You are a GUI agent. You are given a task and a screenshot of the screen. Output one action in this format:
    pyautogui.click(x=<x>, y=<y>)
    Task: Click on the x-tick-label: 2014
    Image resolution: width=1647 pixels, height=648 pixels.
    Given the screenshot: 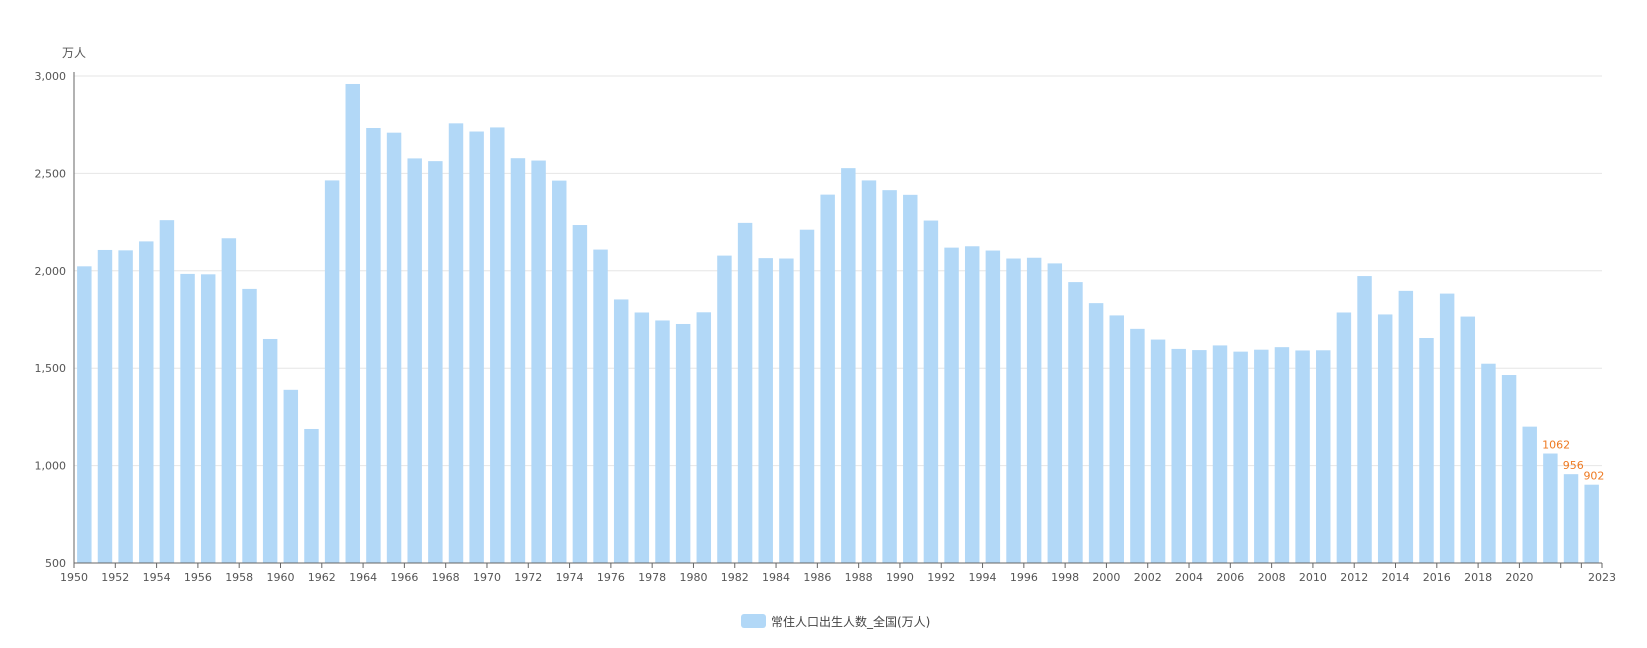 What is the action you would take?
    pyautogui.click(x=1396, y=577)
    